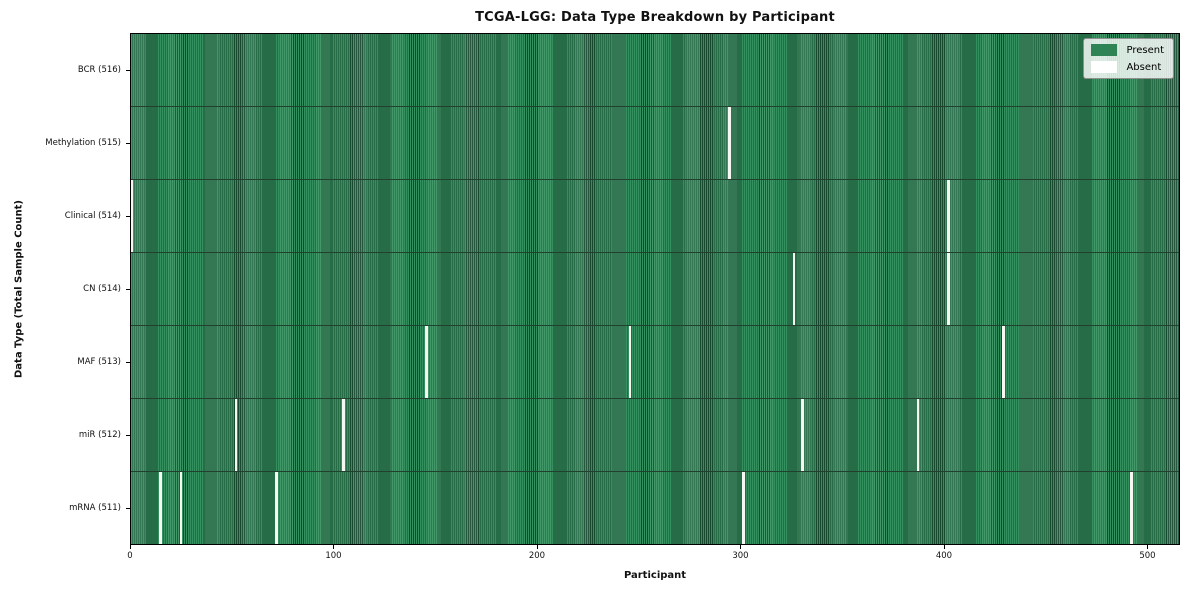  Describe the element at coordinates (655, 142) in the screenshot. I see `heatmap-row-Methylation` at that location.